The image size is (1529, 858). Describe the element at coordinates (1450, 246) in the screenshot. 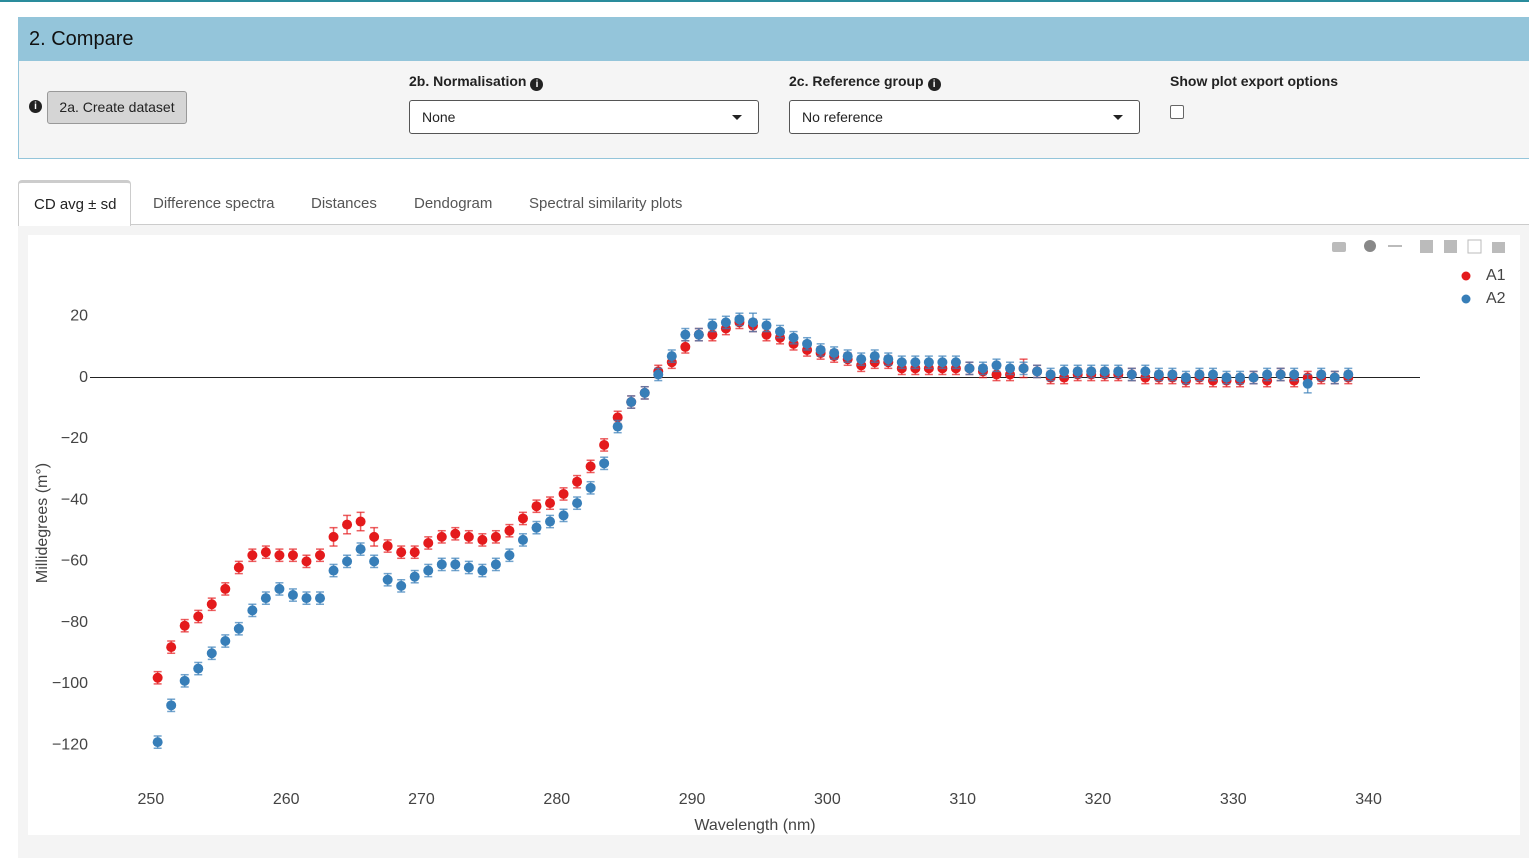

I see `modebar-zoom-out` at that location.